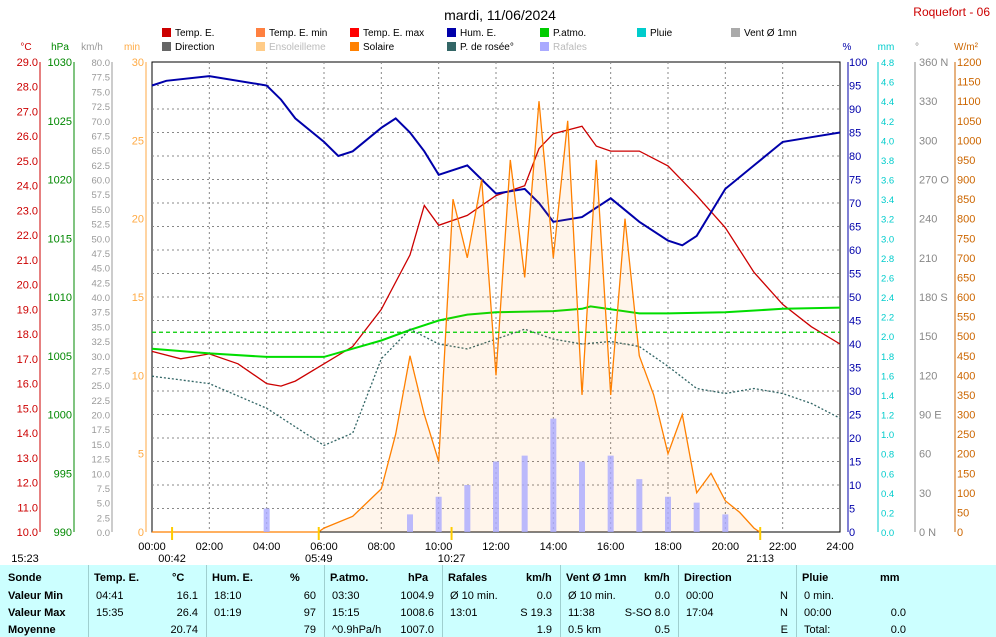 The image size is (996, 637). Describe the element at coordinates (855, 486) in the screenshot. I see `tick-label-hum: 10` at that location.